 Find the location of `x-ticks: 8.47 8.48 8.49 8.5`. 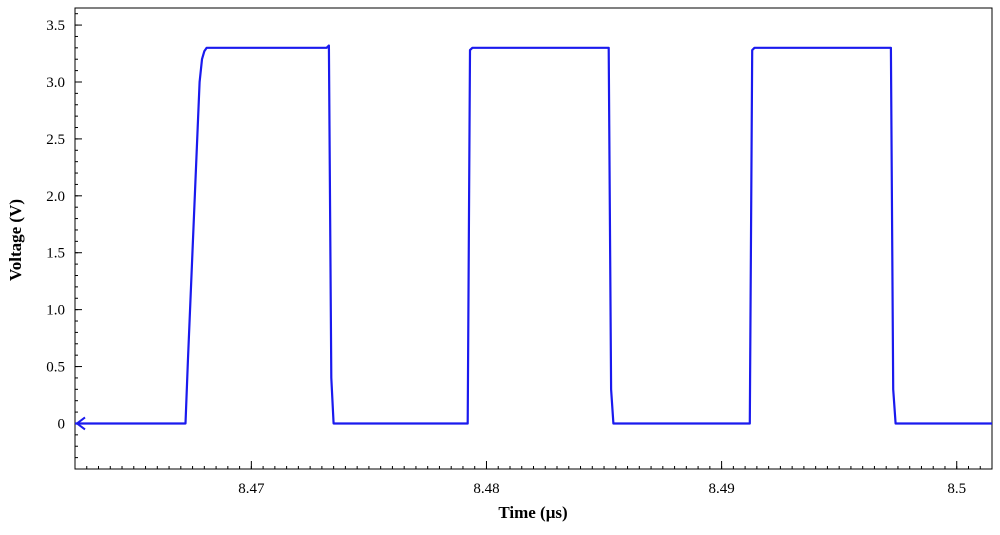

x-ticks: 8.47 8.48 8.49 8.5 is located at coordinates (602, 479).